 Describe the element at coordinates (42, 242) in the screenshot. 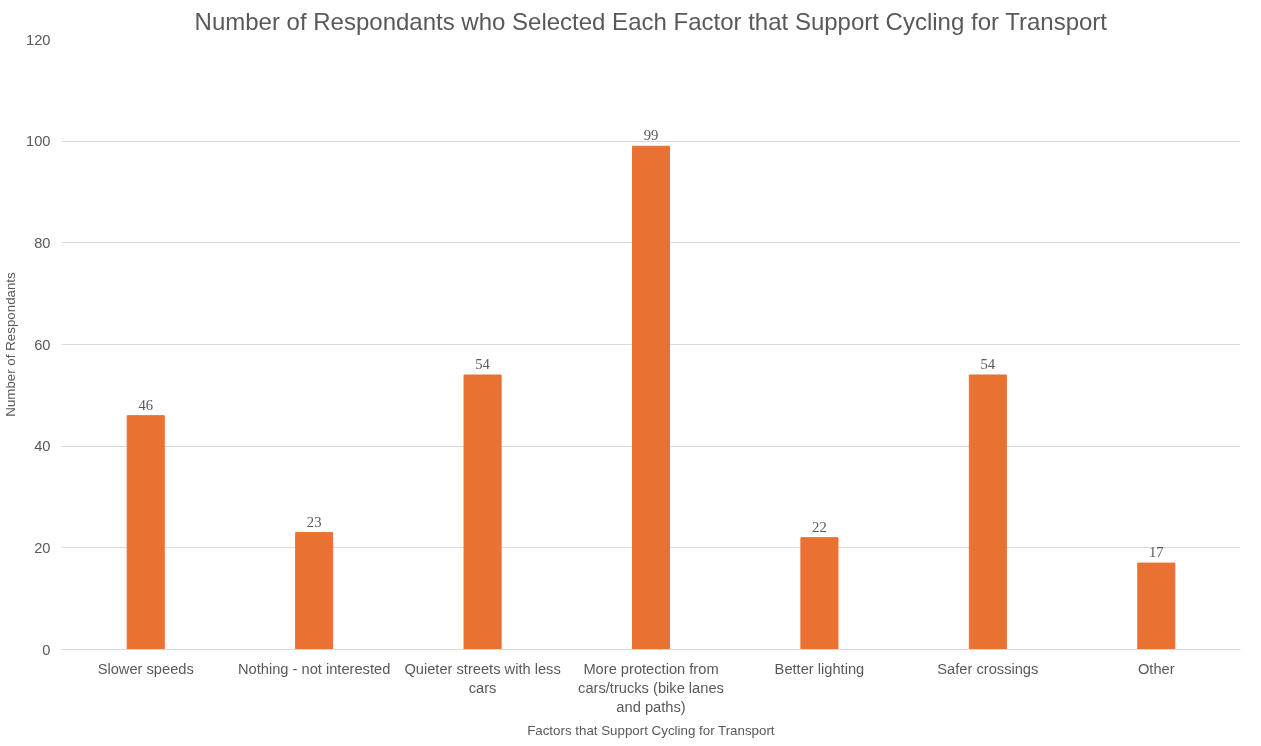

I see `y-tick-label: 80` at that location.